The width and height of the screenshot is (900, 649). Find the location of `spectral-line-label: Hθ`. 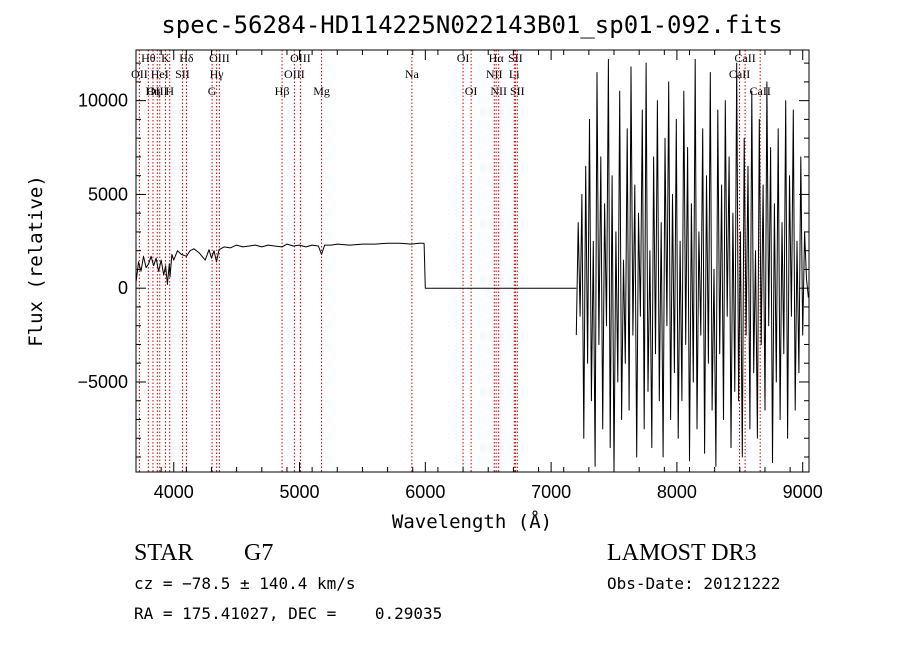

spectral-line-label: Hθ is located at coordinates (148, 58).